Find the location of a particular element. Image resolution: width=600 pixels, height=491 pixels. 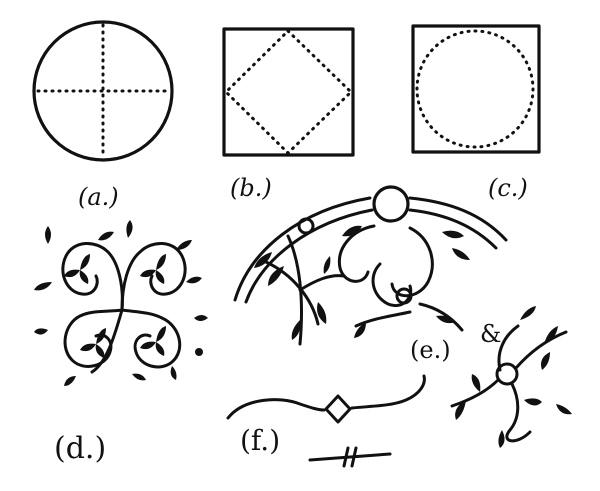

panel-c-drawing is located at coordinates (476, 89).